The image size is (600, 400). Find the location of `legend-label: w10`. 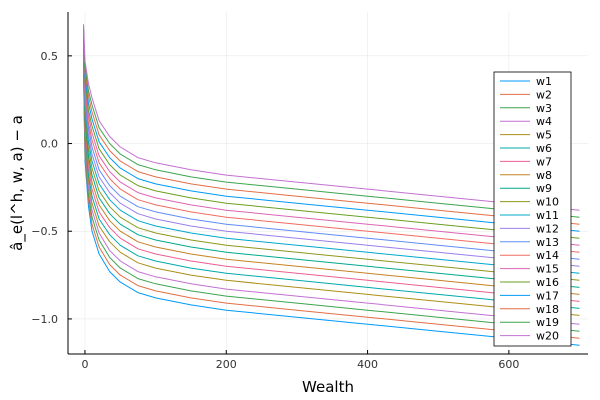

legend-label: w10 is located at coordinates (547, 202).